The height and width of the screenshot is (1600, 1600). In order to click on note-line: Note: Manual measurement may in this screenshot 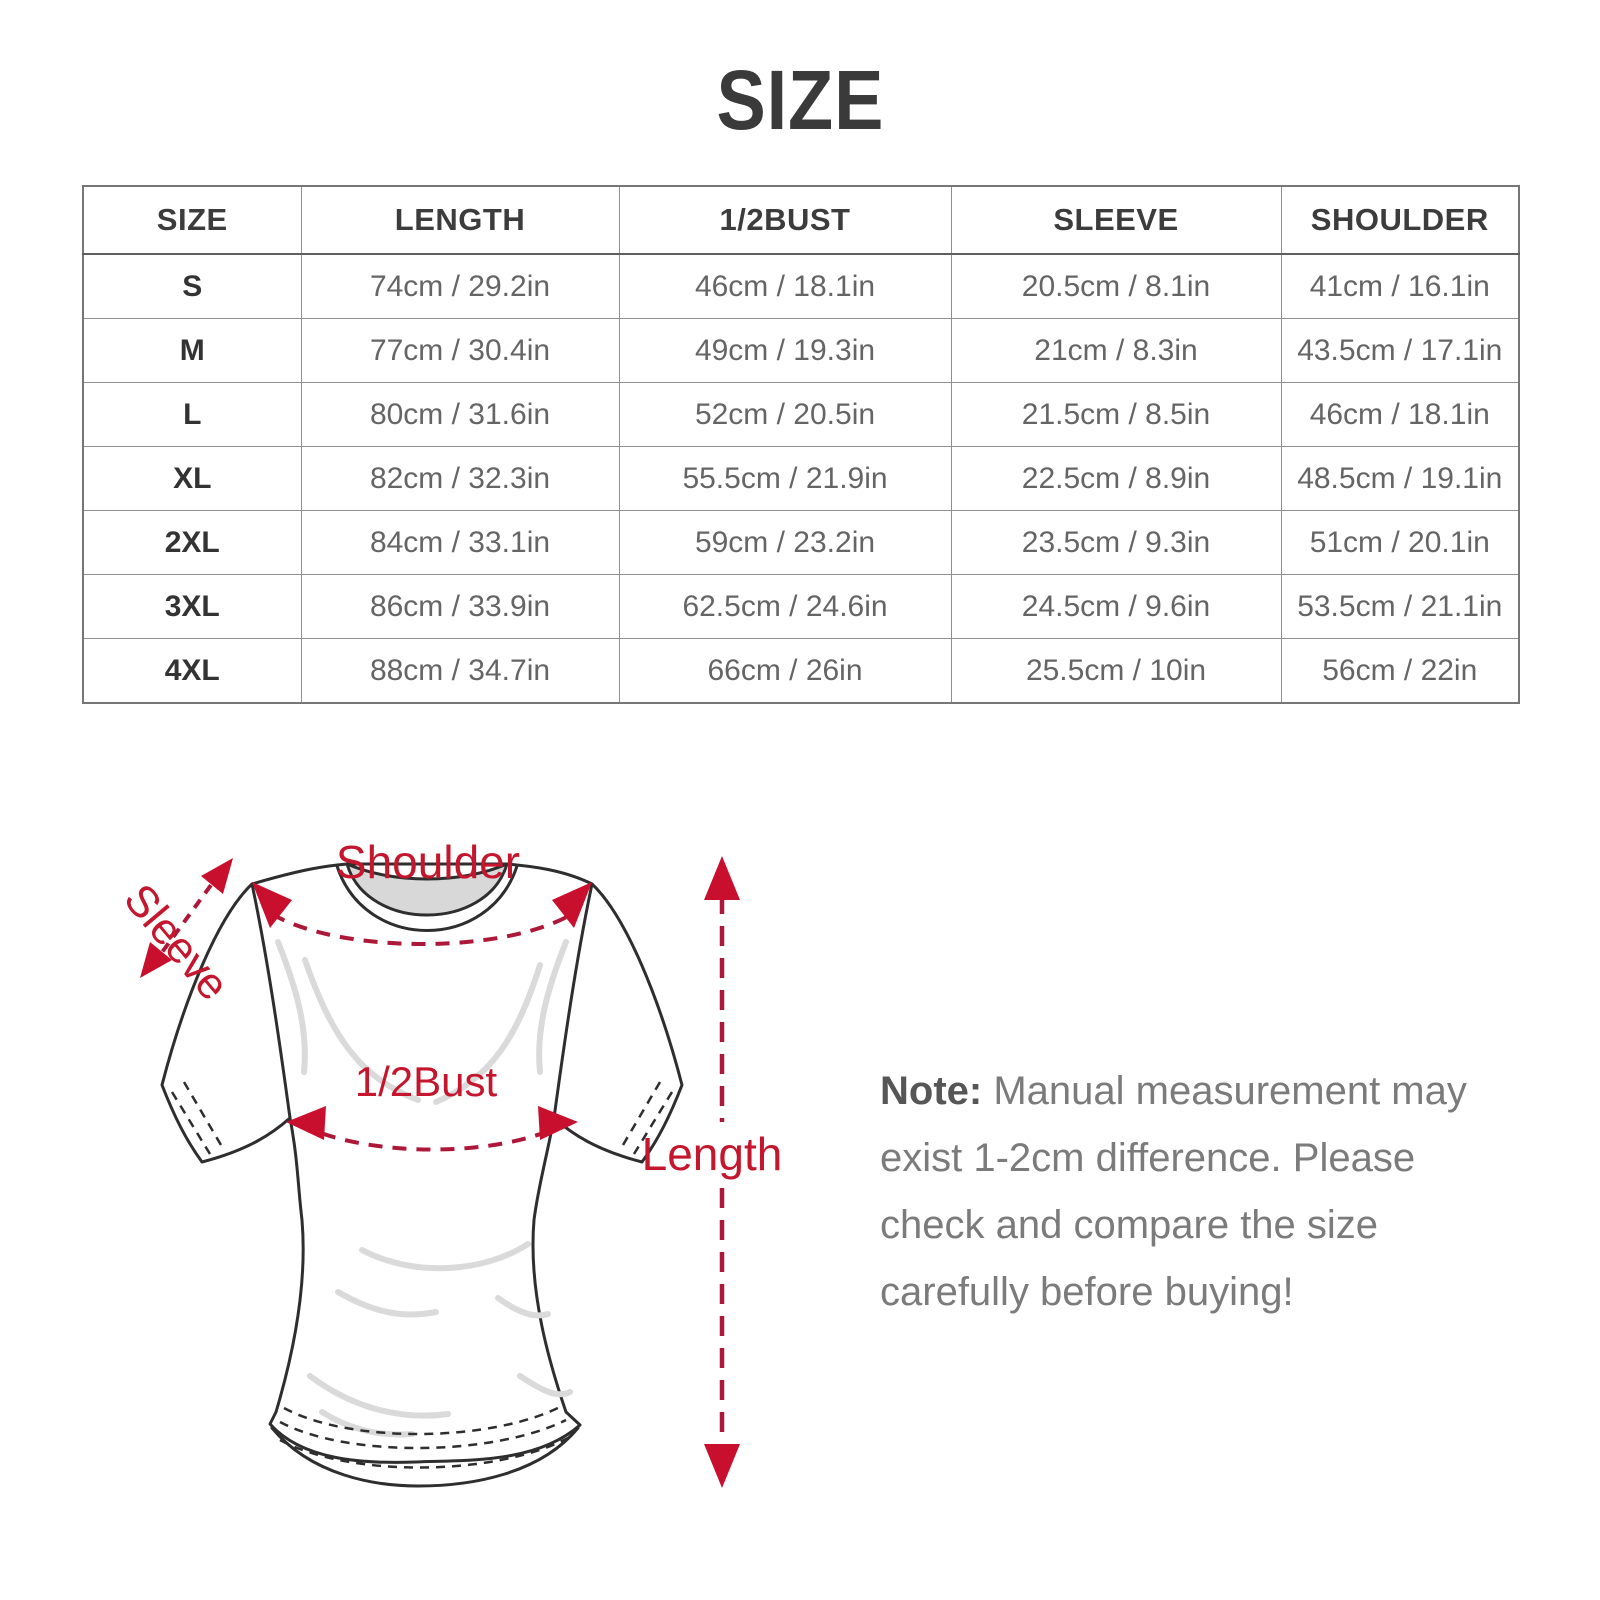, I will do `click(1185, 1091)`.